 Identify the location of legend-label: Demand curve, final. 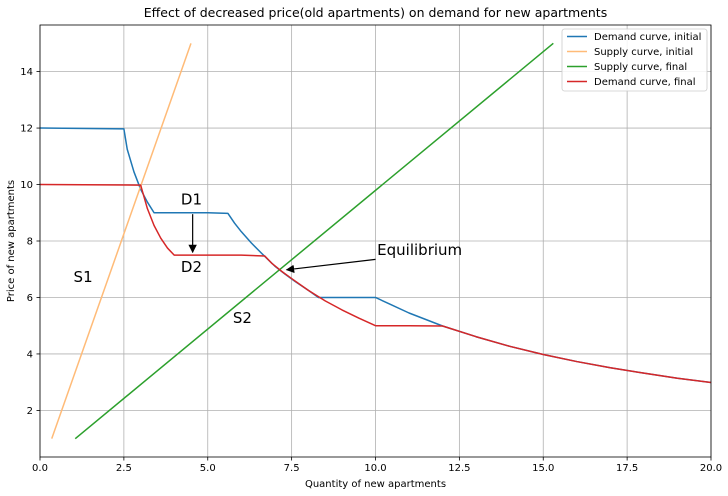
(645, 82).